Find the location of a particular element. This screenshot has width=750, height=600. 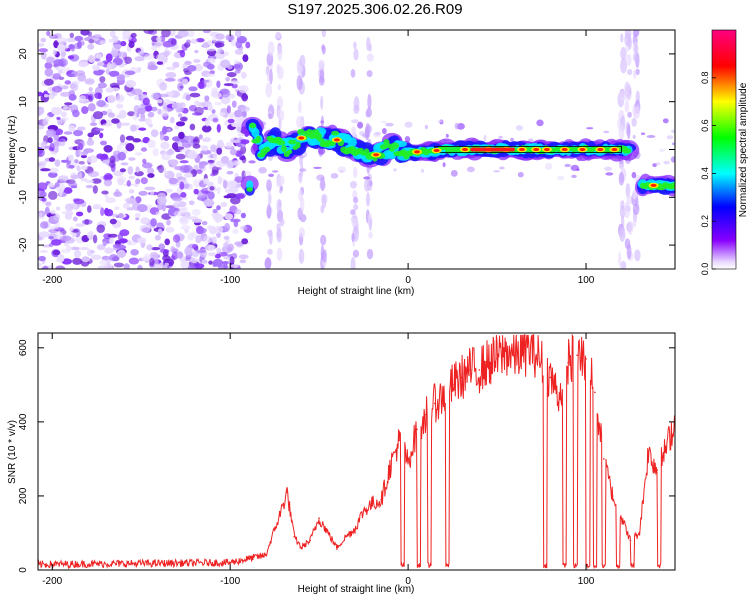

x-tick-label: 0 is located at coordinates (408, 581).